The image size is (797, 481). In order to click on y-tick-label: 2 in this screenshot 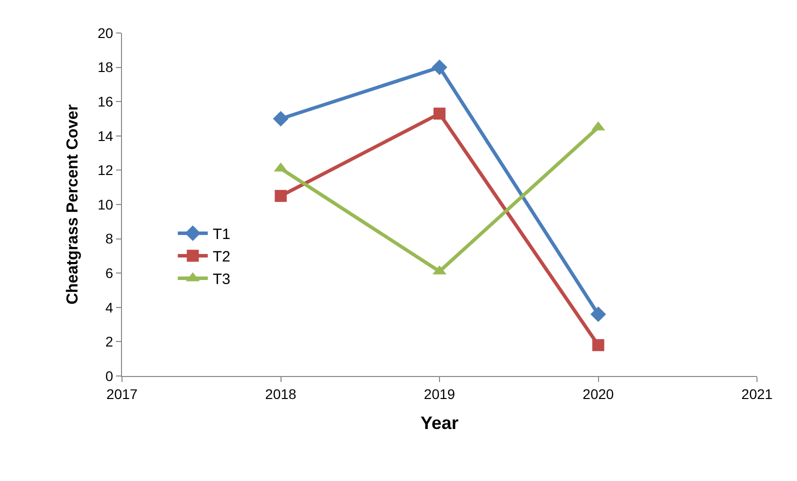, I will do `click(109, 342)`.